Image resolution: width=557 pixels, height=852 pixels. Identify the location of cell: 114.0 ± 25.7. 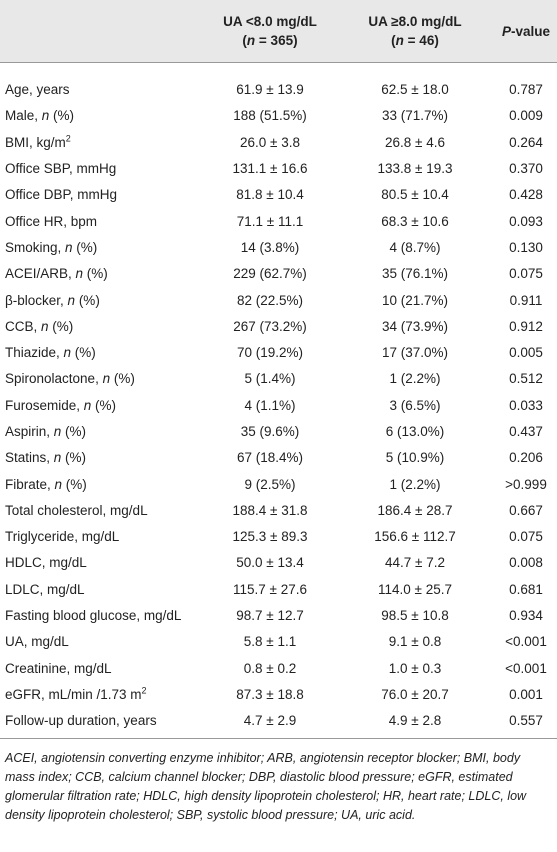
(415, 589).